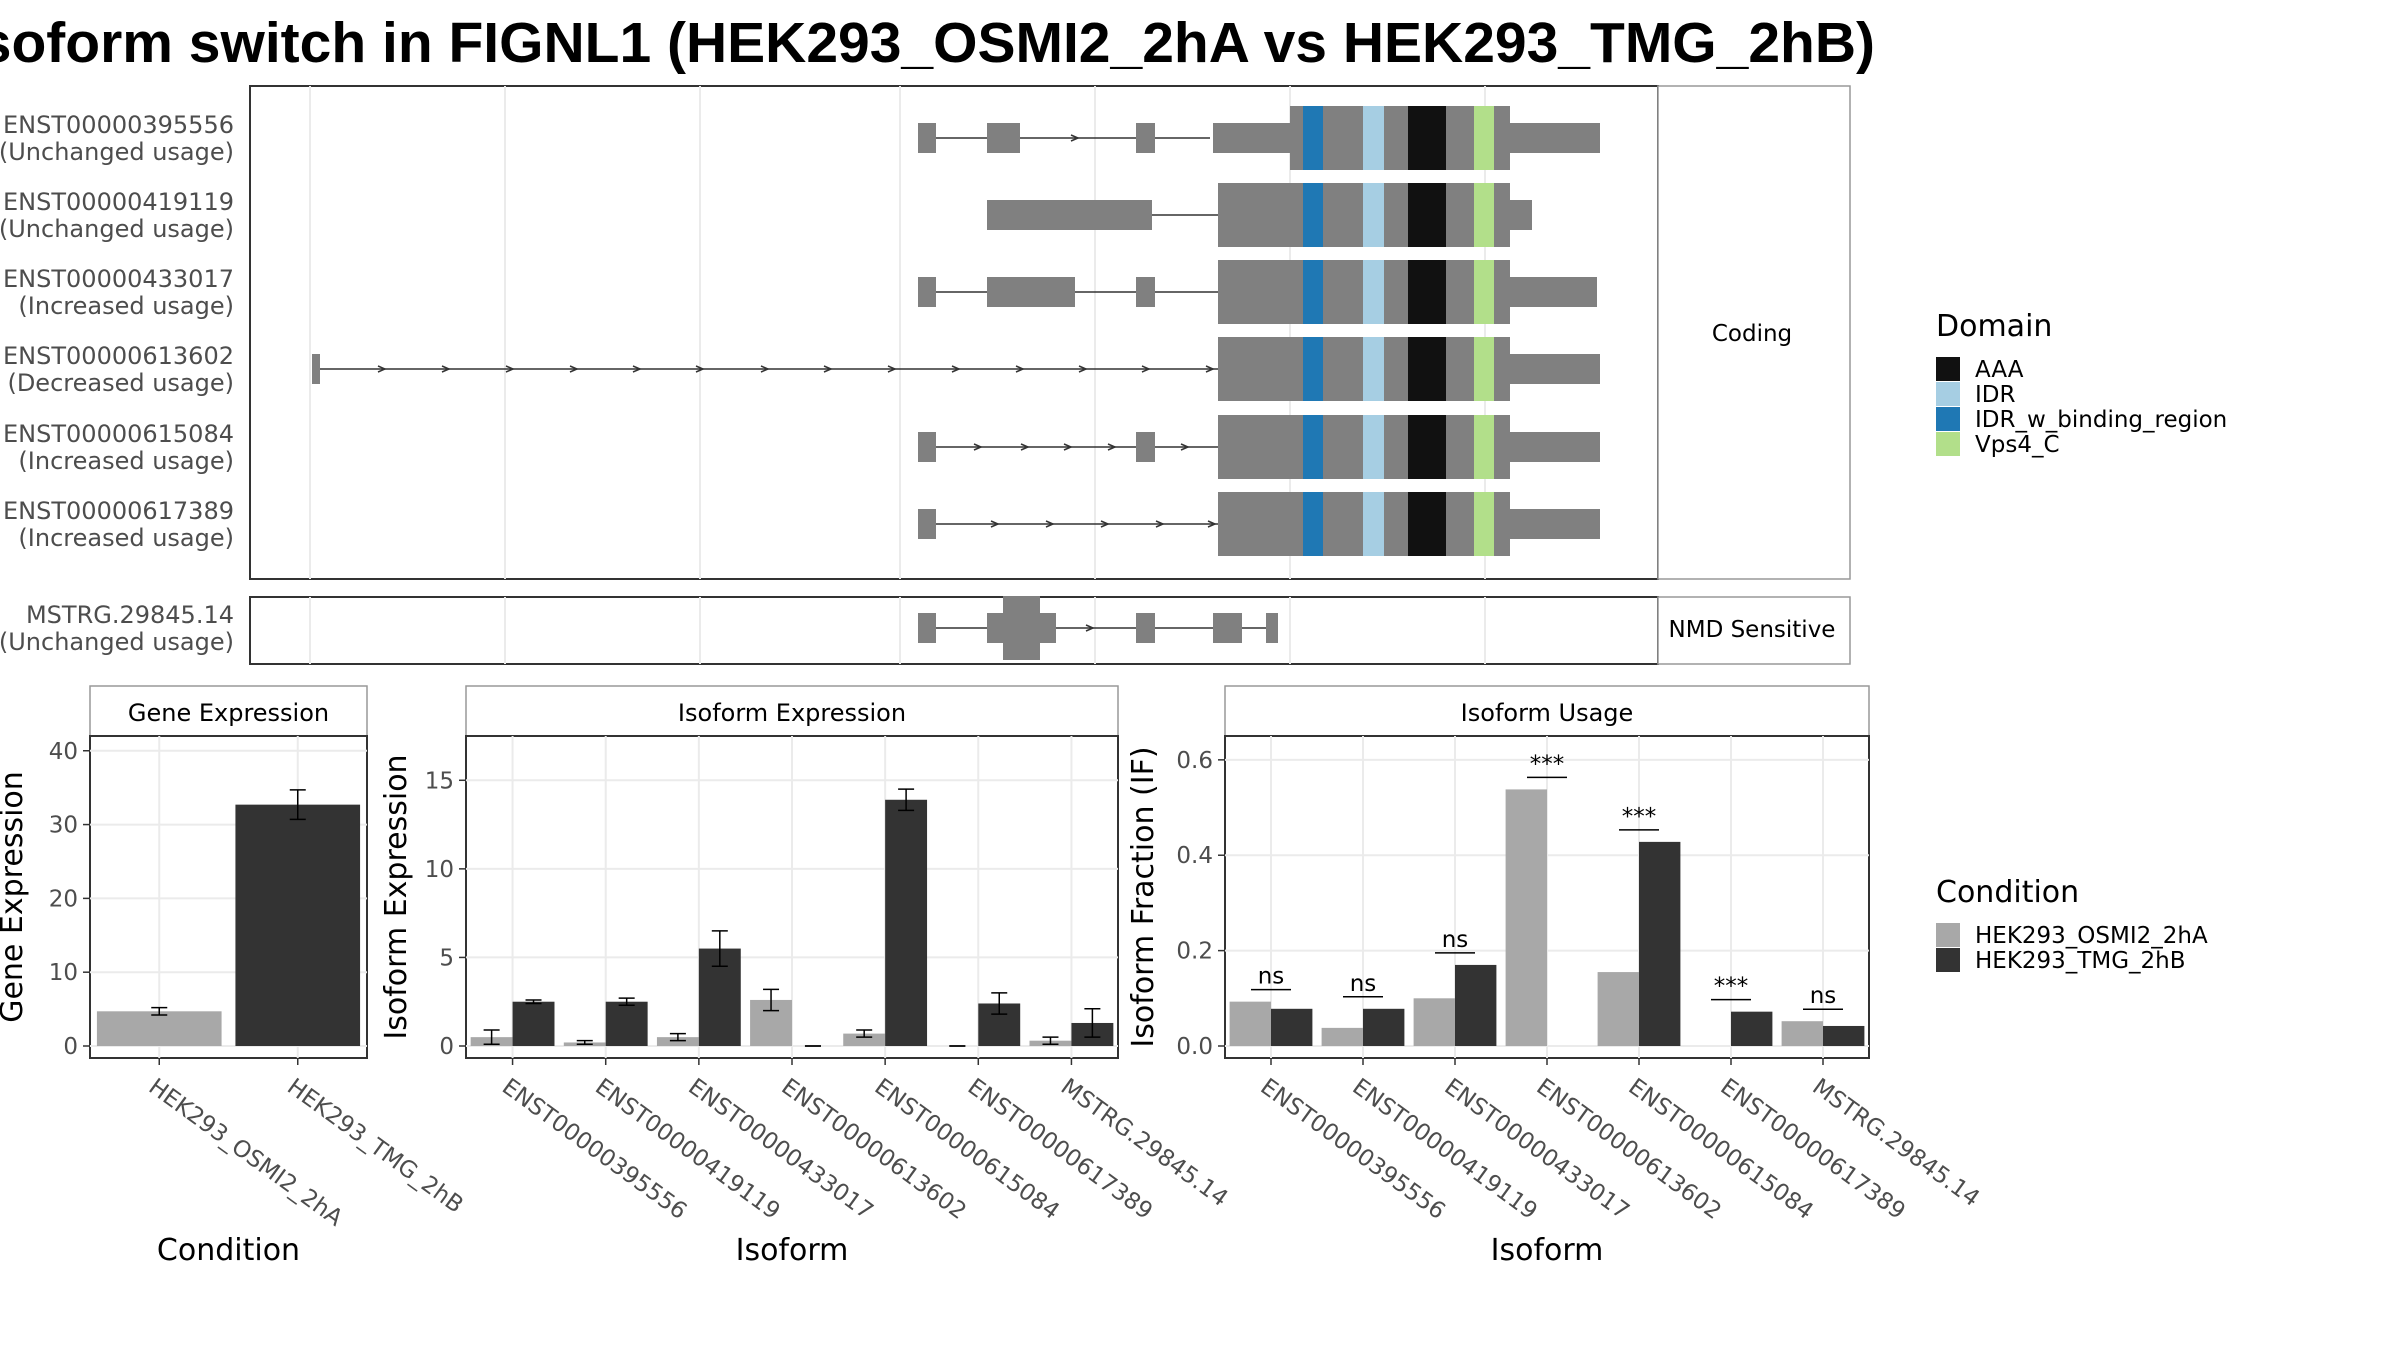 The image size is (2400, 1350). Describe the element at coordinates (1547, 1250) in the screenshot. I see `isoform-usage-xlabel: Isoform` at that location.